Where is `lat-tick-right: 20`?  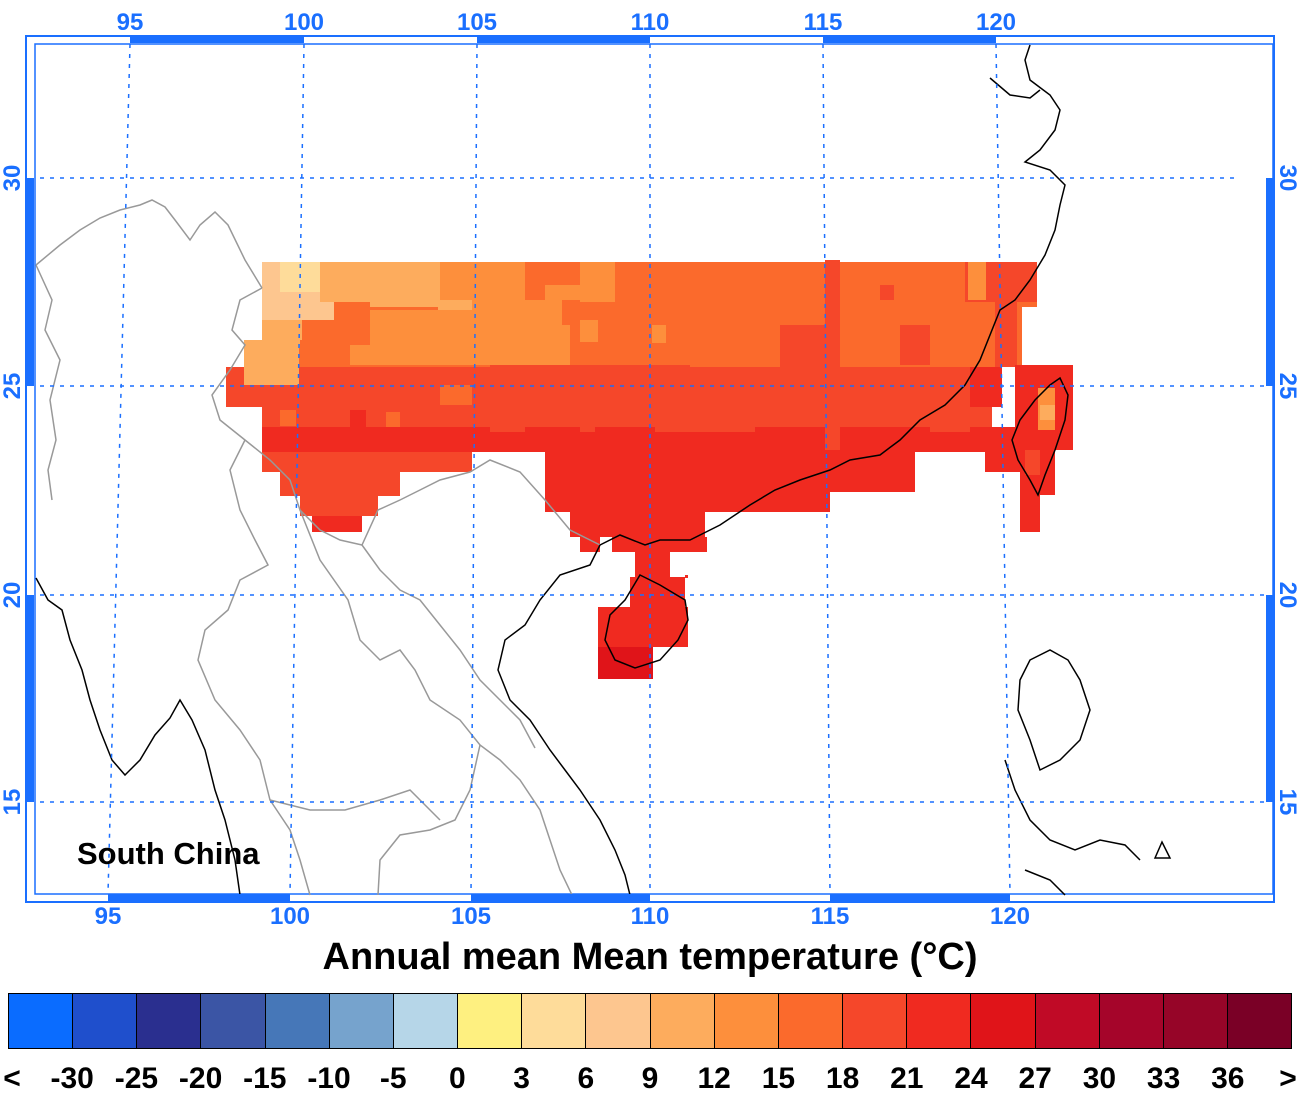 lat-tick-right: 20 is located at coordinates (1287, 595).